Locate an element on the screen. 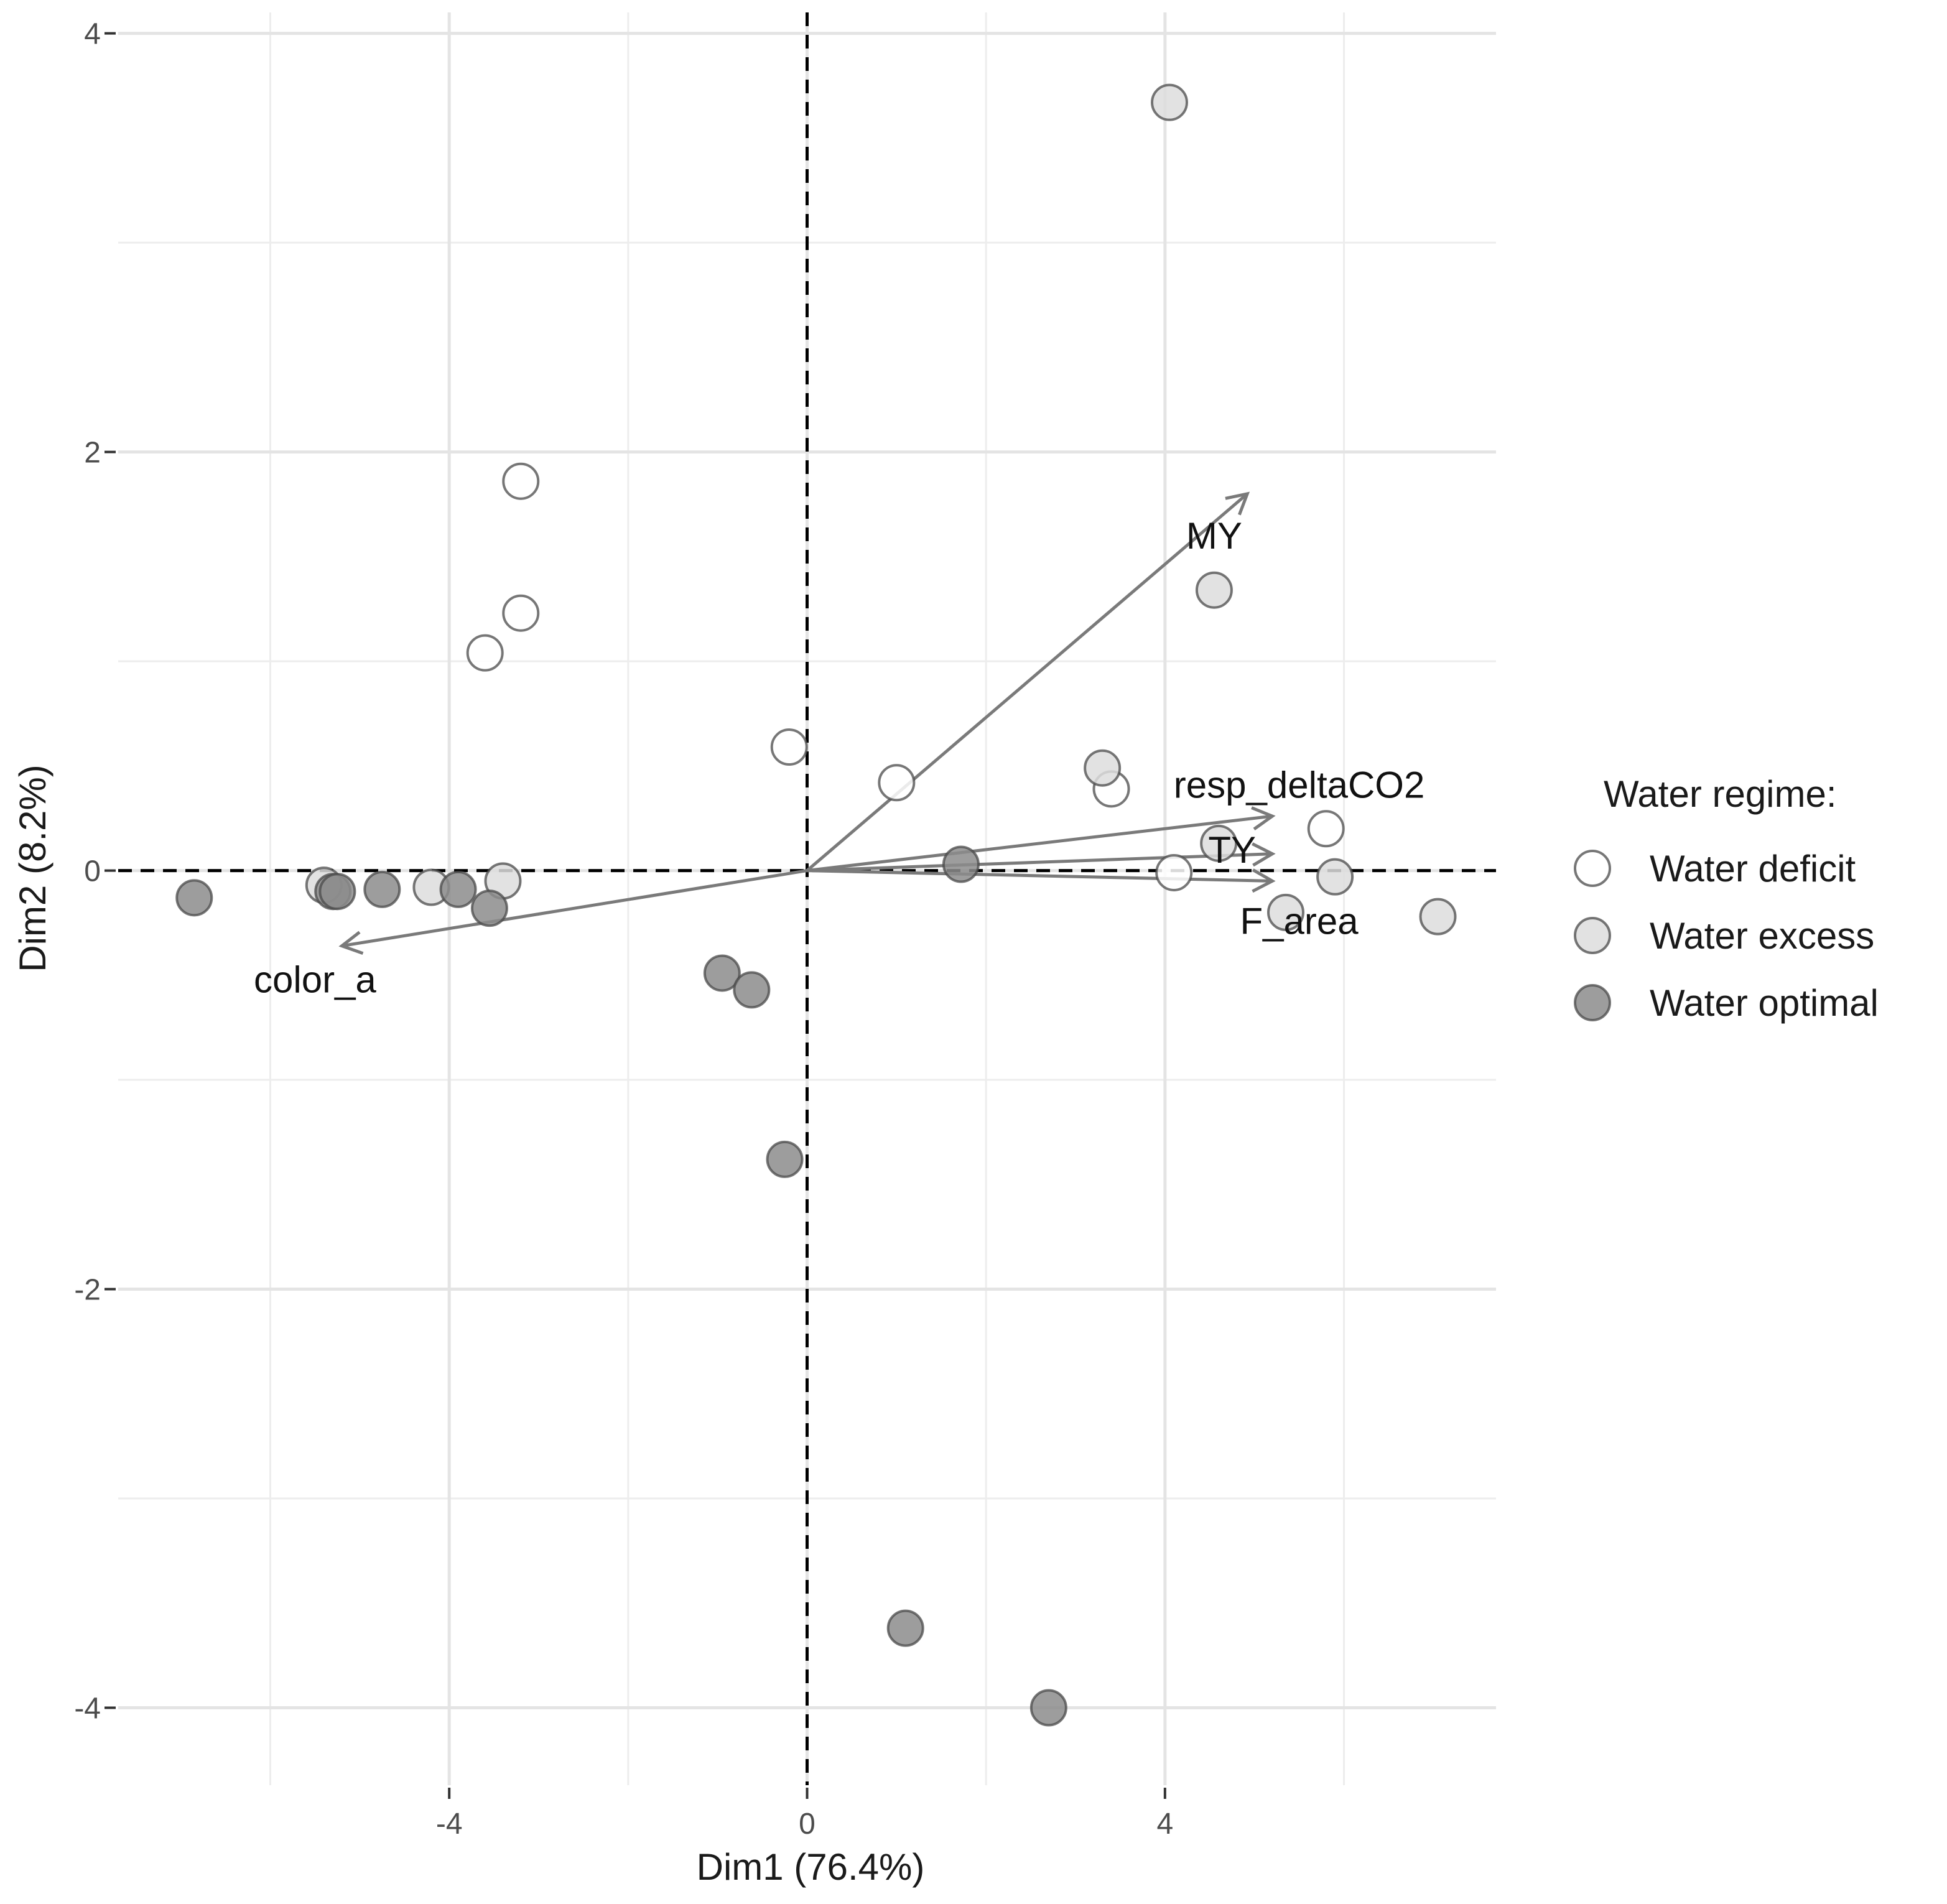  y-tick-label: 0 is located at coordinates (92, 871).